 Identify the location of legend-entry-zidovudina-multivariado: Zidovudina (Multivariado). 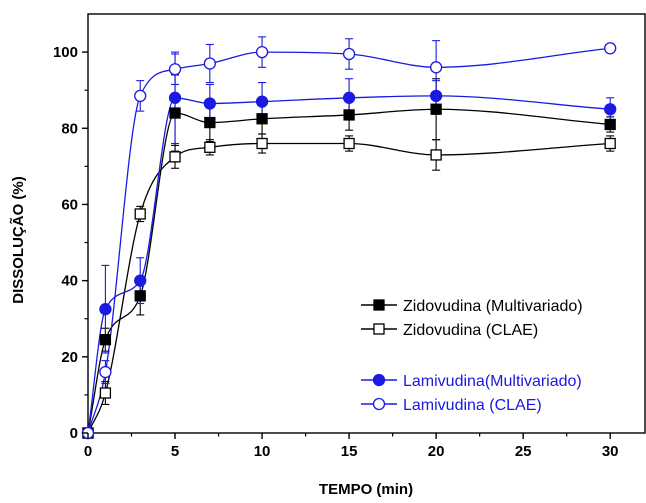
(472, 306).